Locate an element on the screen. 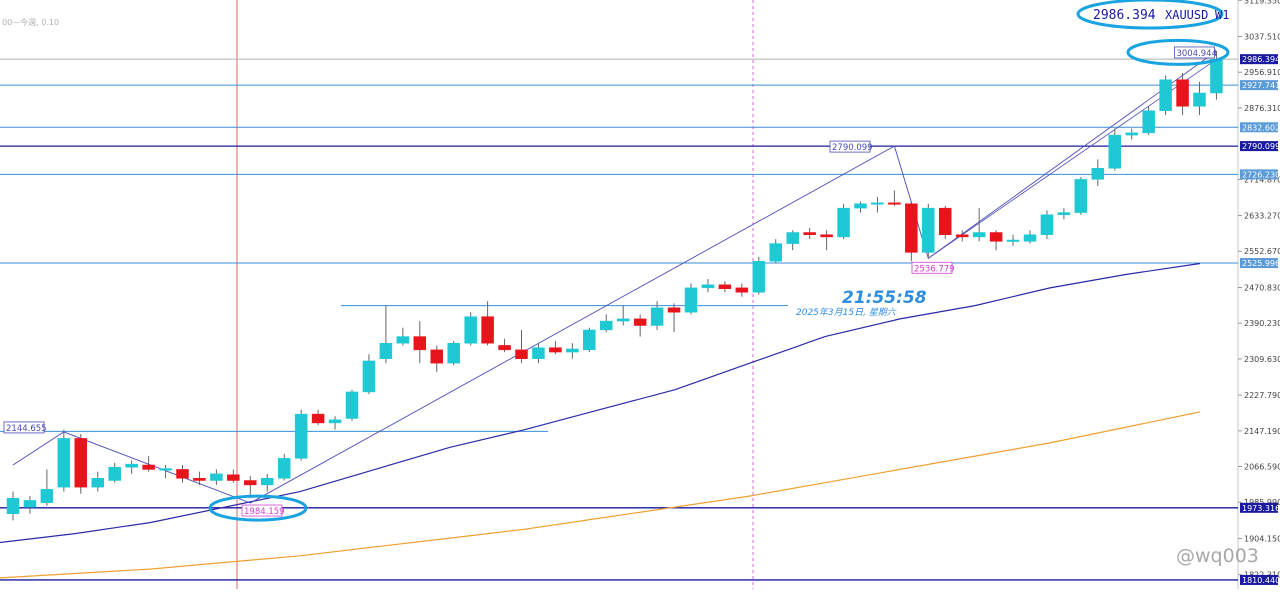  channel-line is located at coordinates (1072, 159).